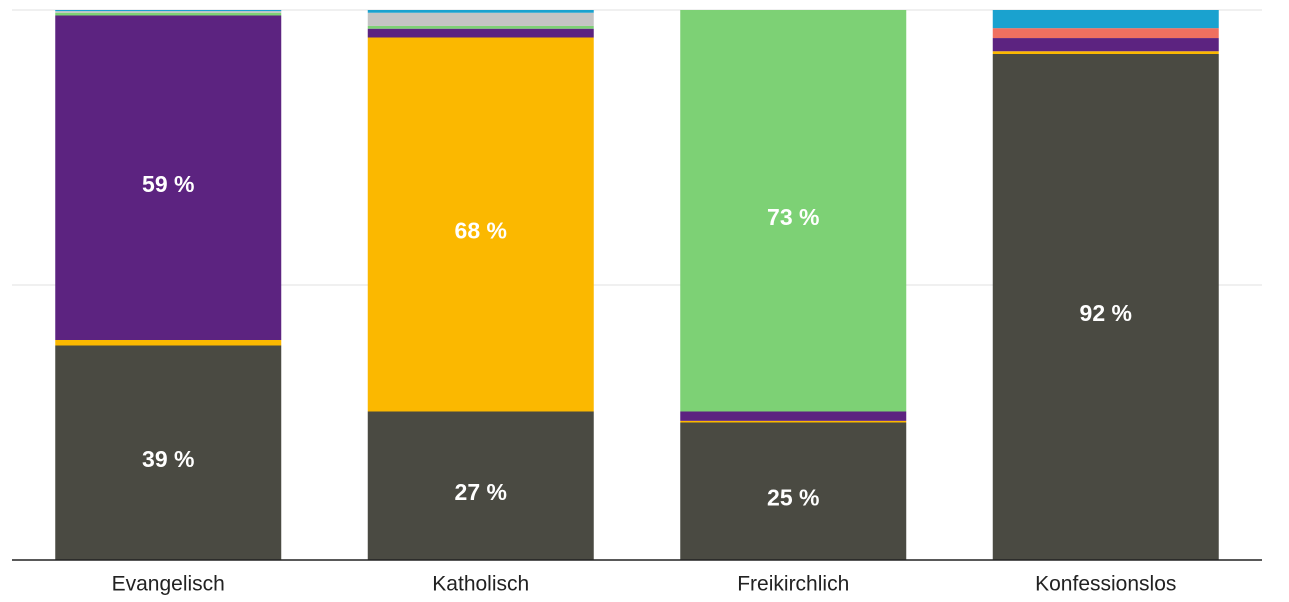 The image size is (1289, 602). I want to click on x-tick-label: Freikirchlich, so click(793, 584).